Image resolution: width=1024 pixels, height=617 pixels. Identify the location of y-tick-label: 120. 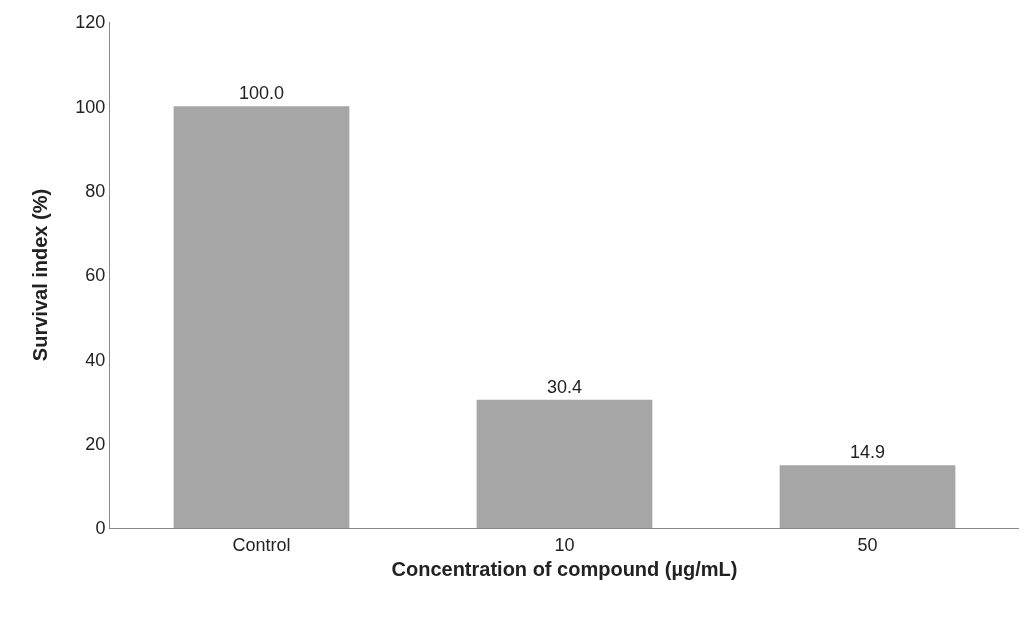
(90, 22).